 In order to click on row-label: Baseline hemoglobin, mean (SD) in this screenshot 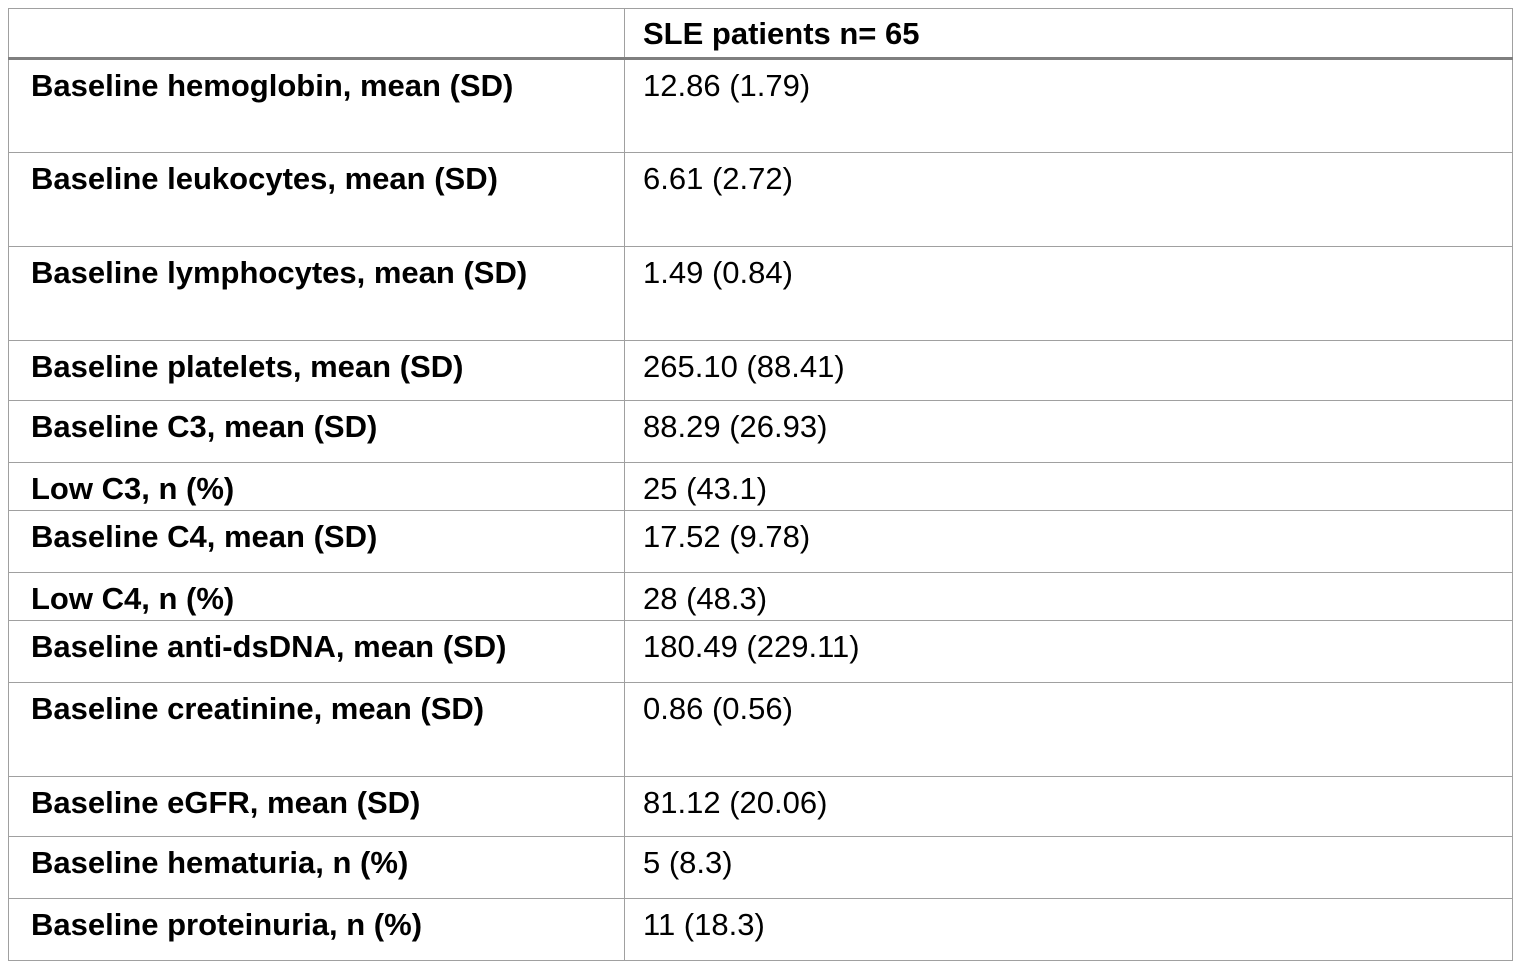, I will do `click(316, 105)`.